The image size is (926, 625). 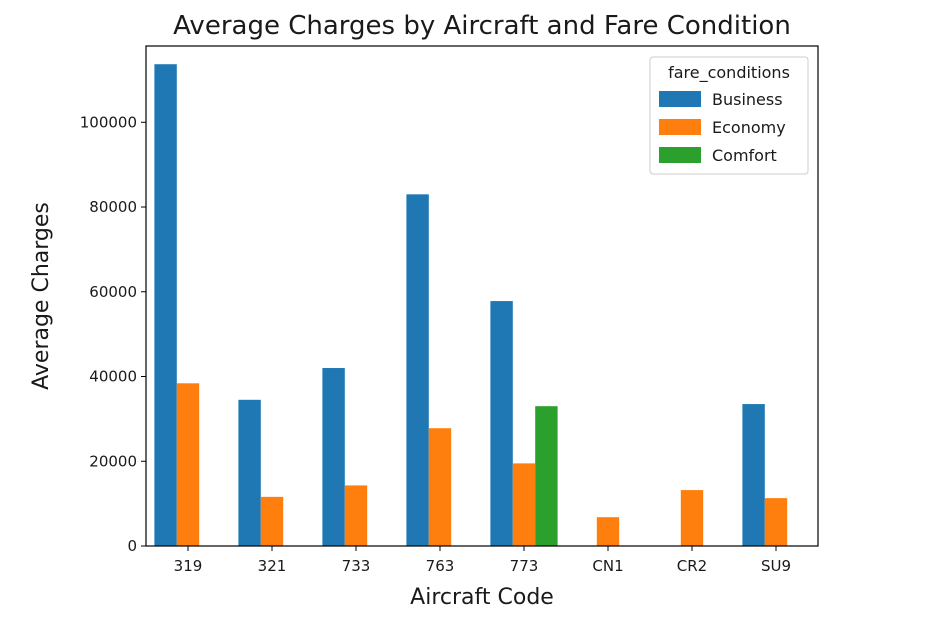 I want to click on y-axis: 0 20000 40000 60000 80000 100000, so click(x=113, y=334).